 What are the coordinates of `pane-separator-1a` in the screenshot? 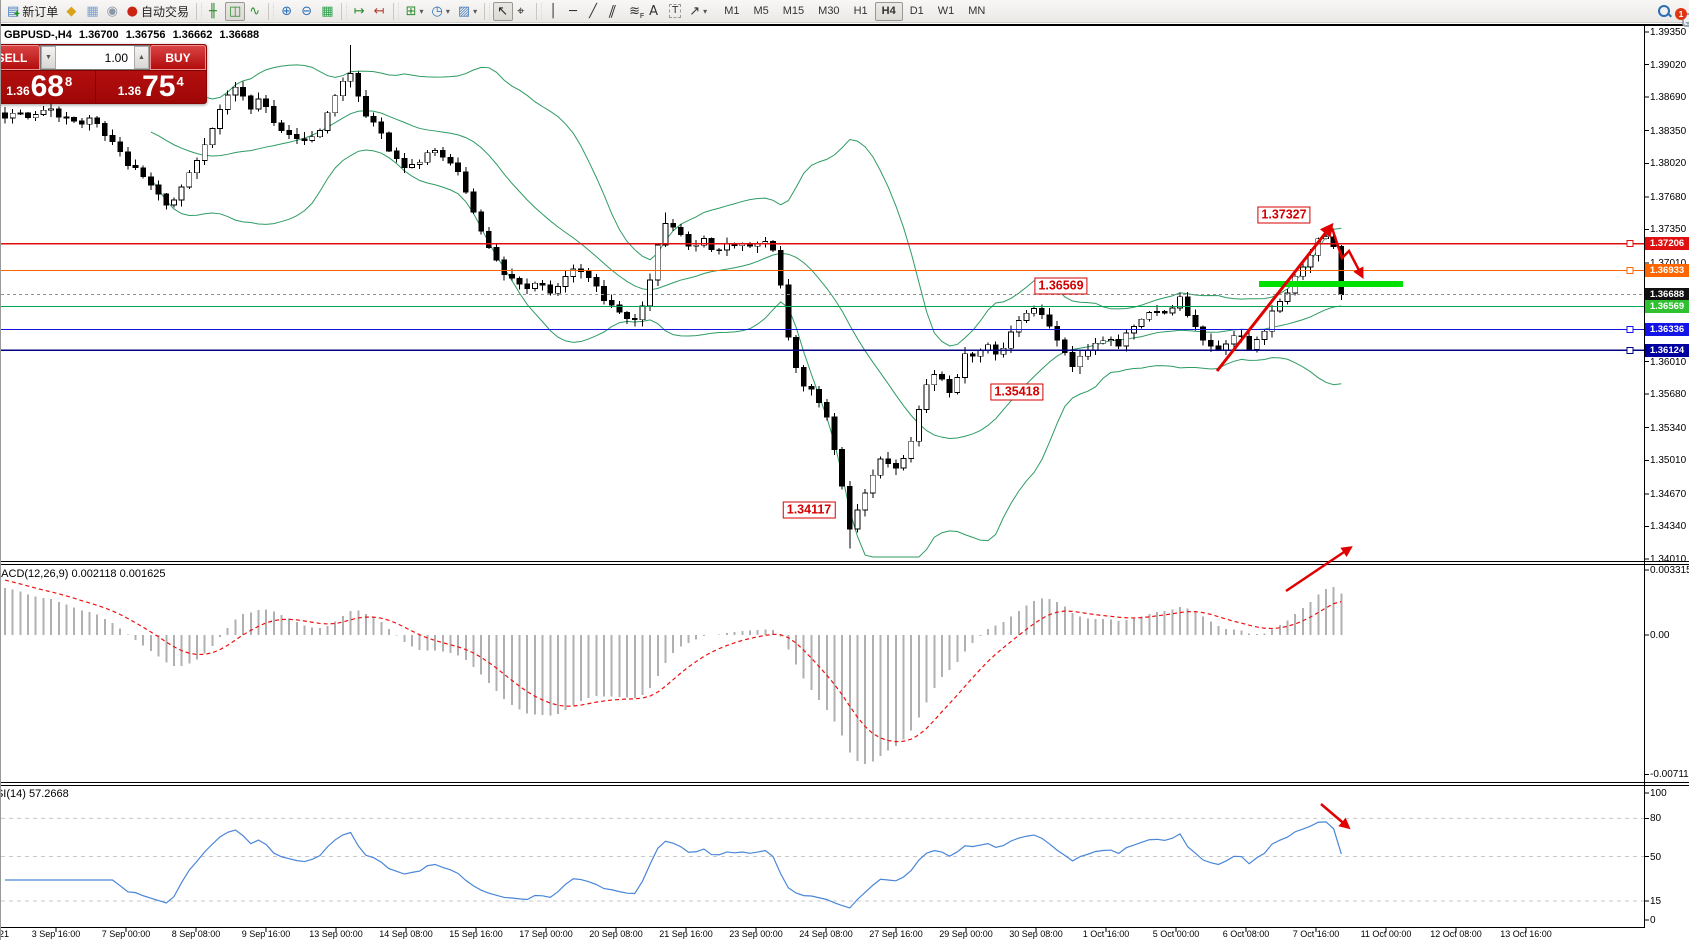 It's located at (845, 561).